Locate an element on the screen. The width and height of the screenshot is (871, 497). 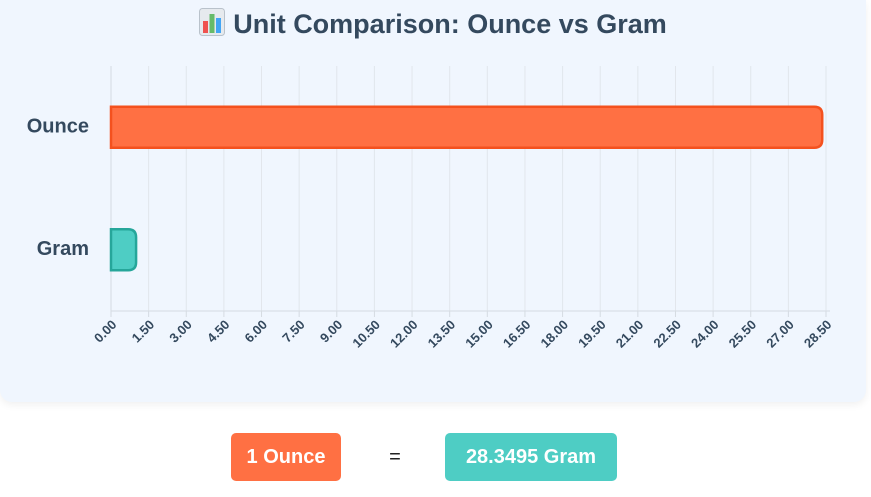
x-tick-label: 15.00 is located at coordinates (479, 334).